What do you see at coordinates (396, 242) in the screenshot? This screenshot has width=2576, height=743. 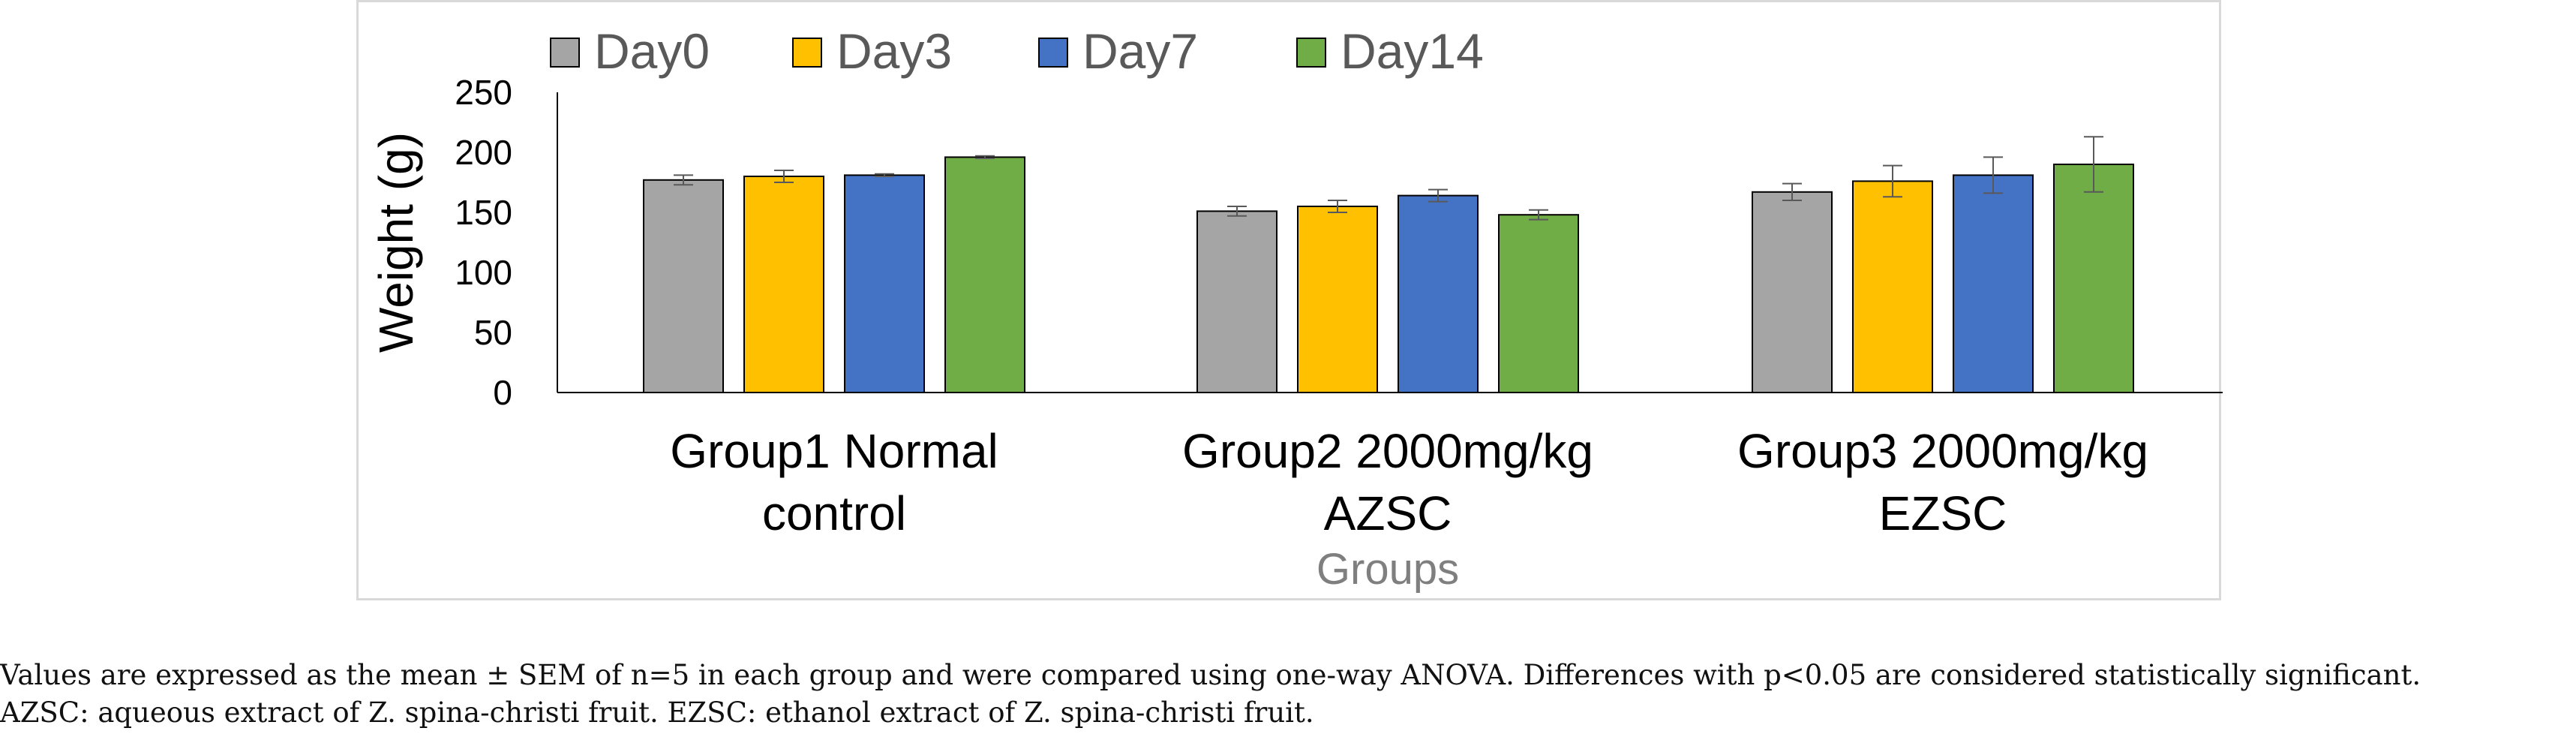 I see `y-axis-title: Weight (g)` at bounding box center [396, 242].